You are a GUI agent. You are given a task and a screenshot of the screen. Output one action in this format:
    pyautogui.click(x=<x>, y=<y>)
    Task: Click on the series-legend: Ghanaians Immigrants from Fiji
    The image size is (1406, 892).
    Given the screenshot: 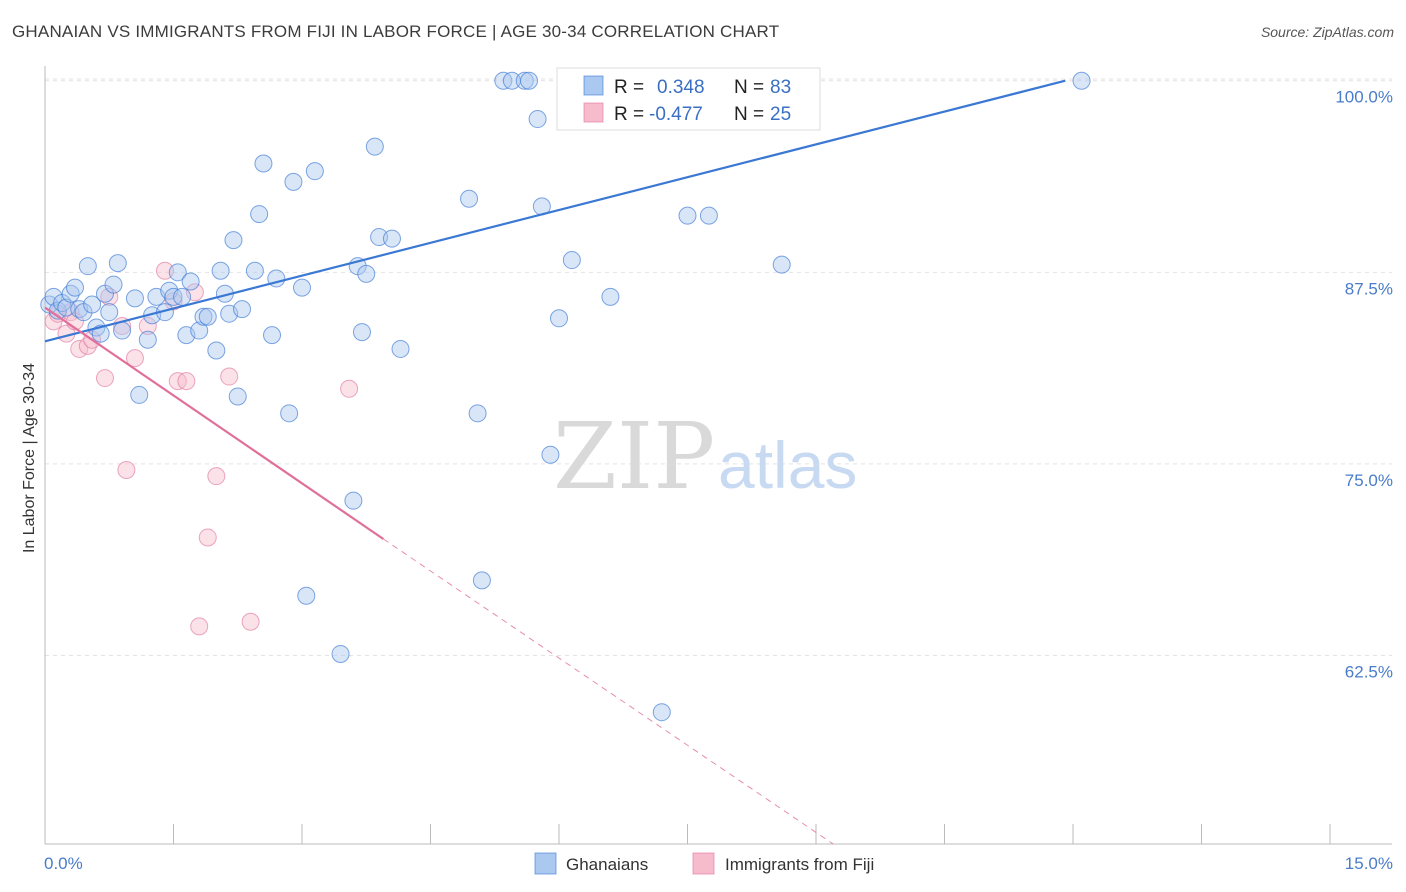 What is the action you would take?
    pyautogui.click(x=704, y=863)
    